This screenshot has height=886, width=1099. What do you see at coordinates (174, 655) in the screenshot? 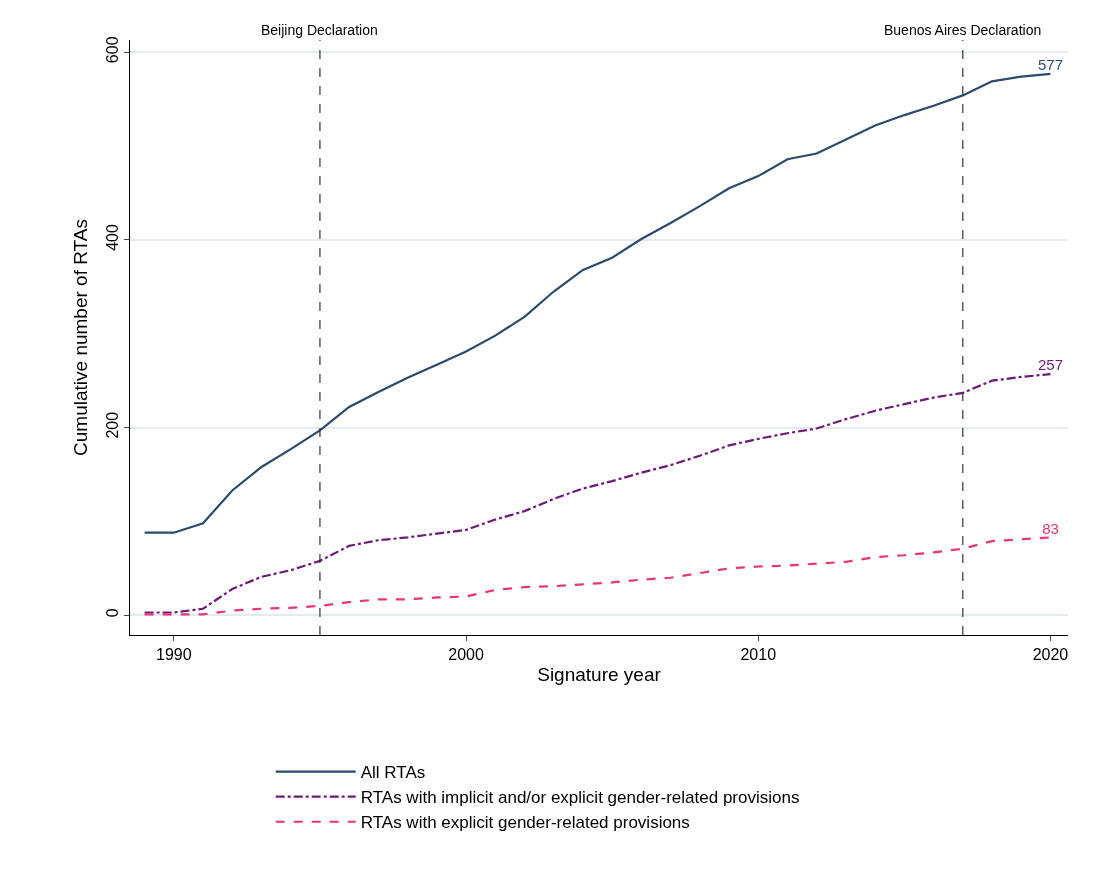
I see `x-tick-label: 1990` at bounding box center [174, 655].